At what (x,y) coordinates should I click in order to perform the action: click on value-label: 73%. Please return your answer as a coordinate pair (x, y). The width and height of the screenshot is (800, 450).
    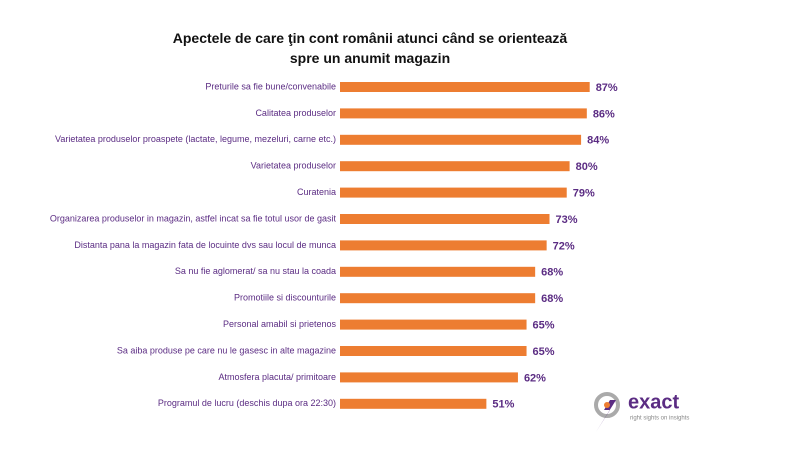
    Looking at the image, I should click on (567, 220).